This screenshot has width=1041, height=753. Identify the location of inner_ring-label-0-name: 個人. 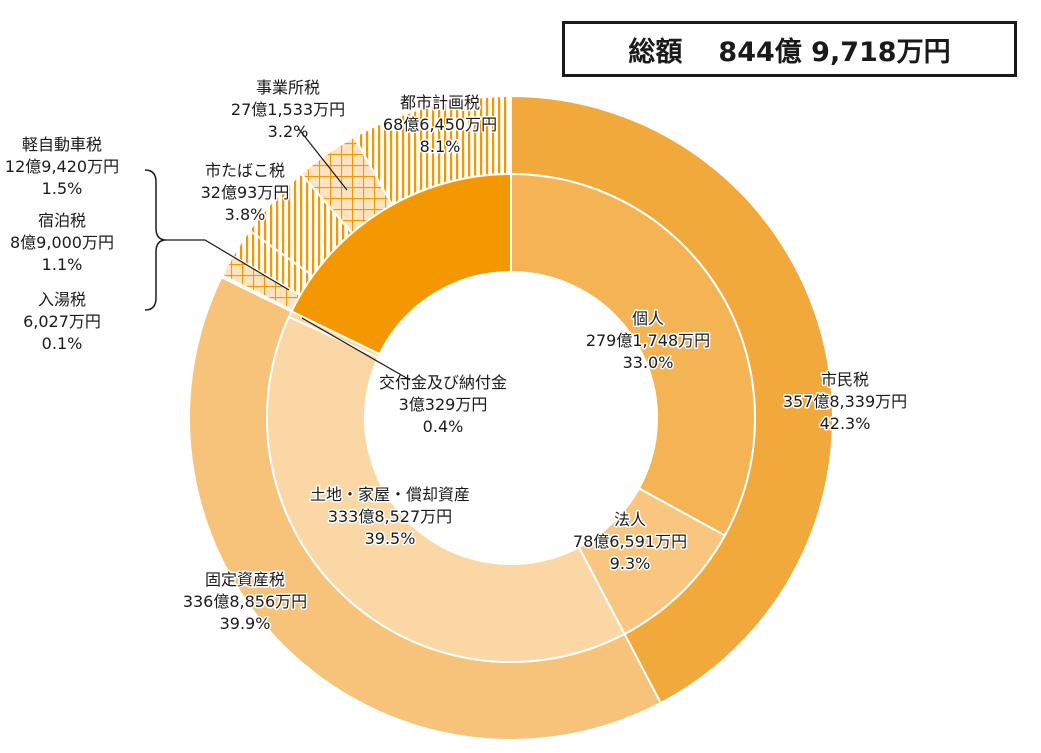
(648, 318).